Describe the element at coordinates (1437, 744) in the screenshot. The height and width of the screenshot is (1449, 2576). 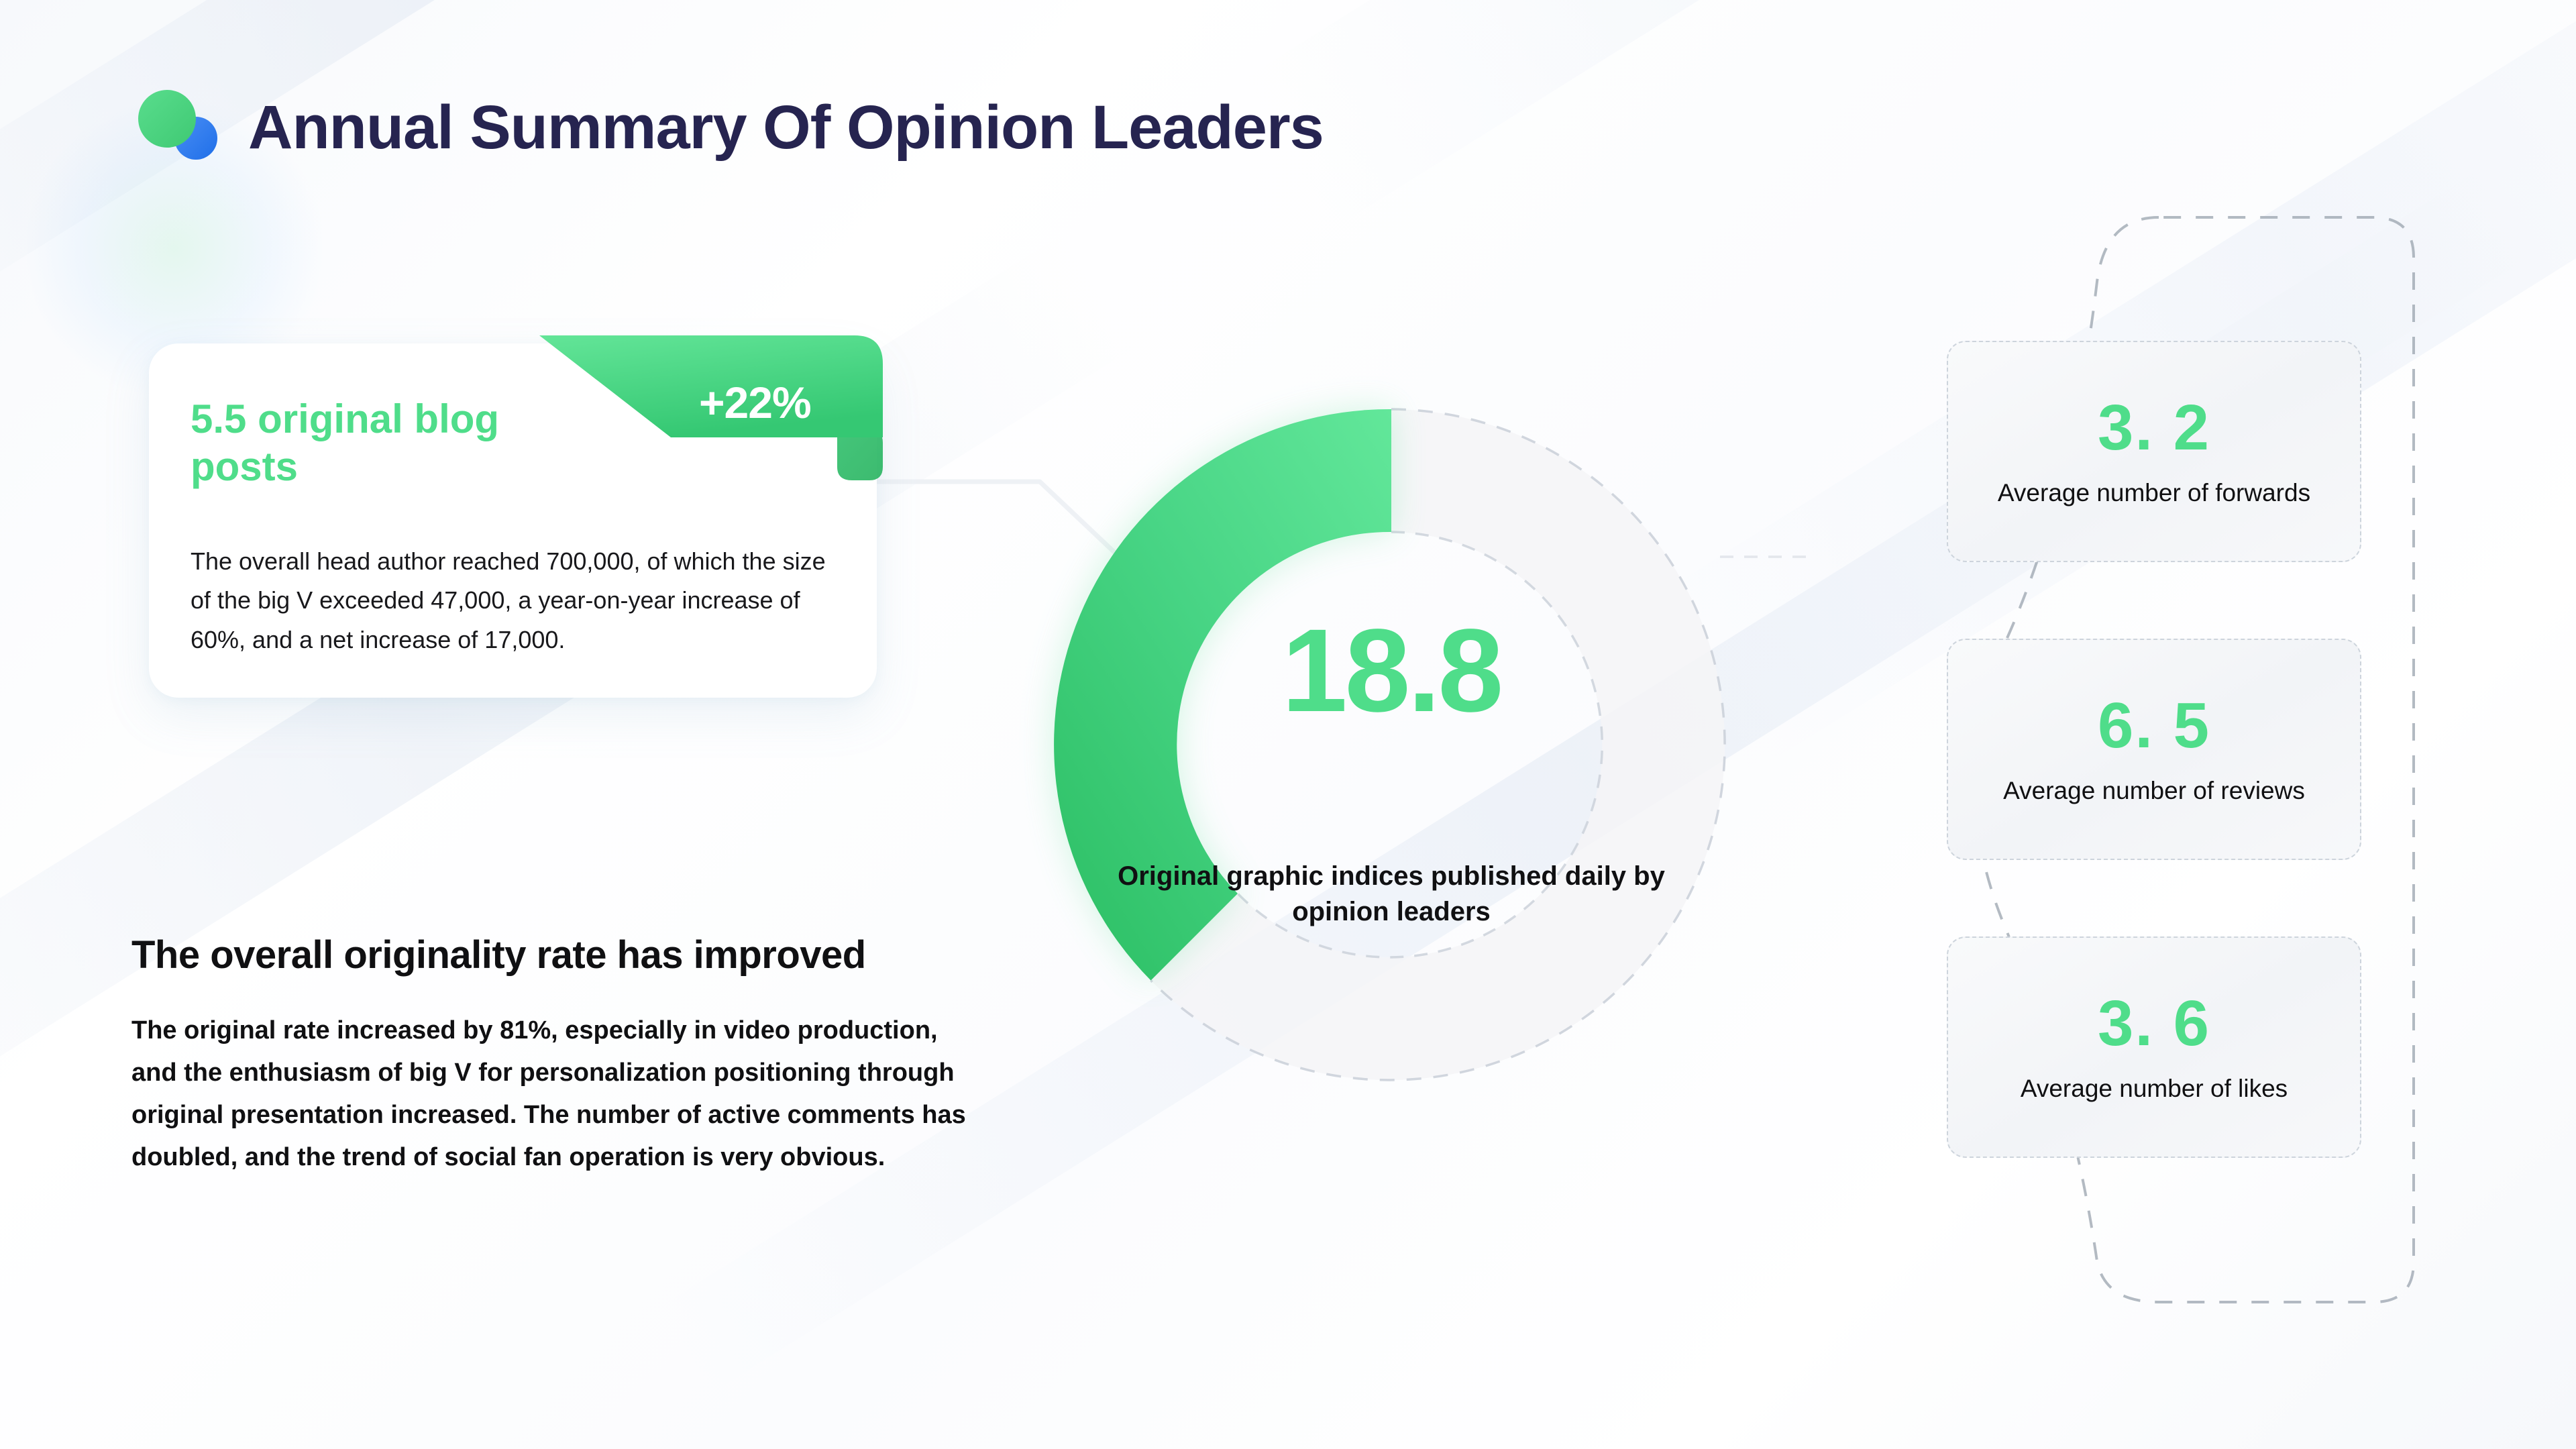
I see `donut-track` at that location.